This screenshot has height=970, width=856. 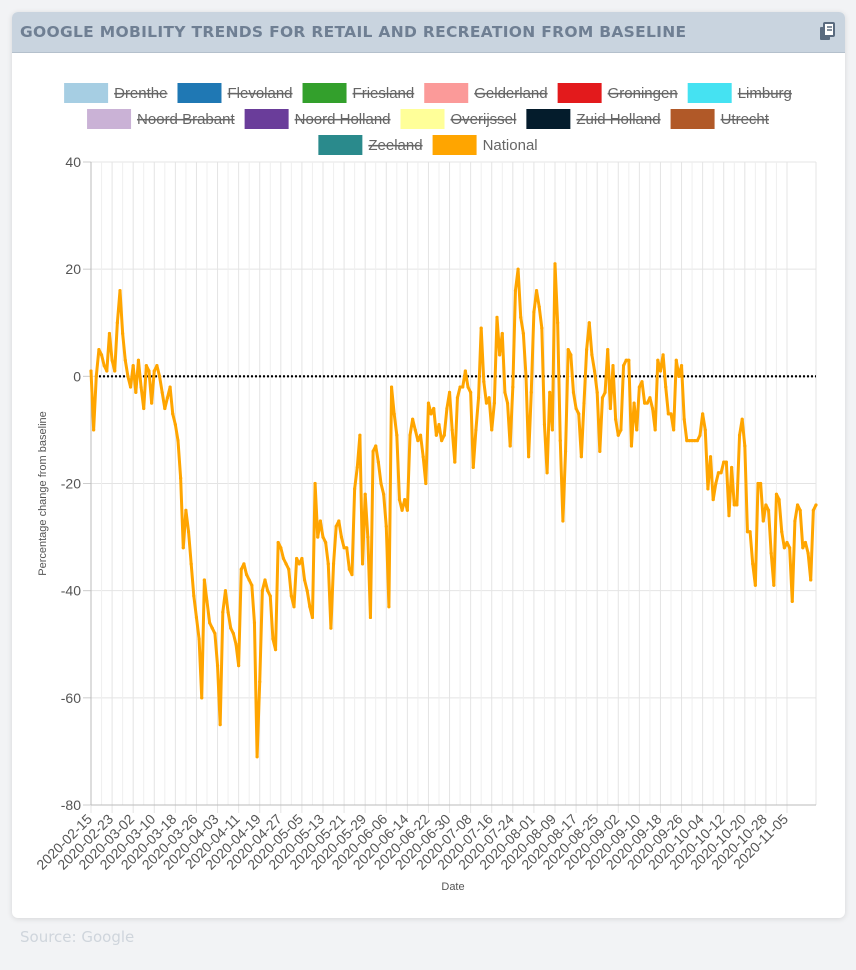 I want to click on legend-item-national: National, so click(x=485, y=145).